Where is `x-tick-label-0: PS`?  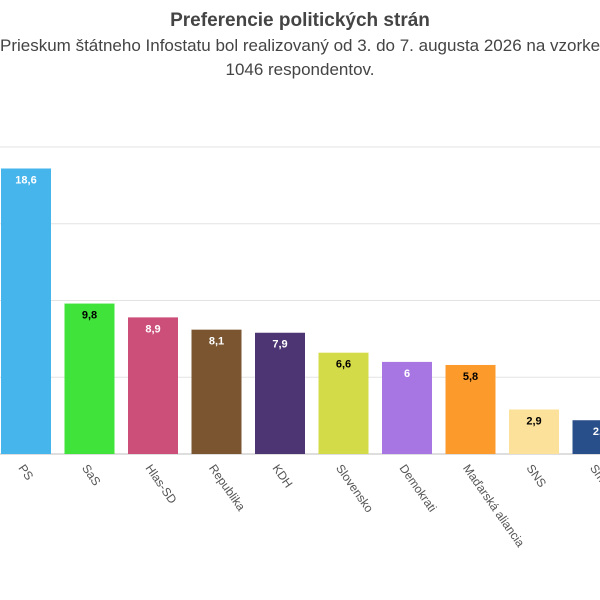
x-tick-label-0: PS is located at coordinates (26, 472).